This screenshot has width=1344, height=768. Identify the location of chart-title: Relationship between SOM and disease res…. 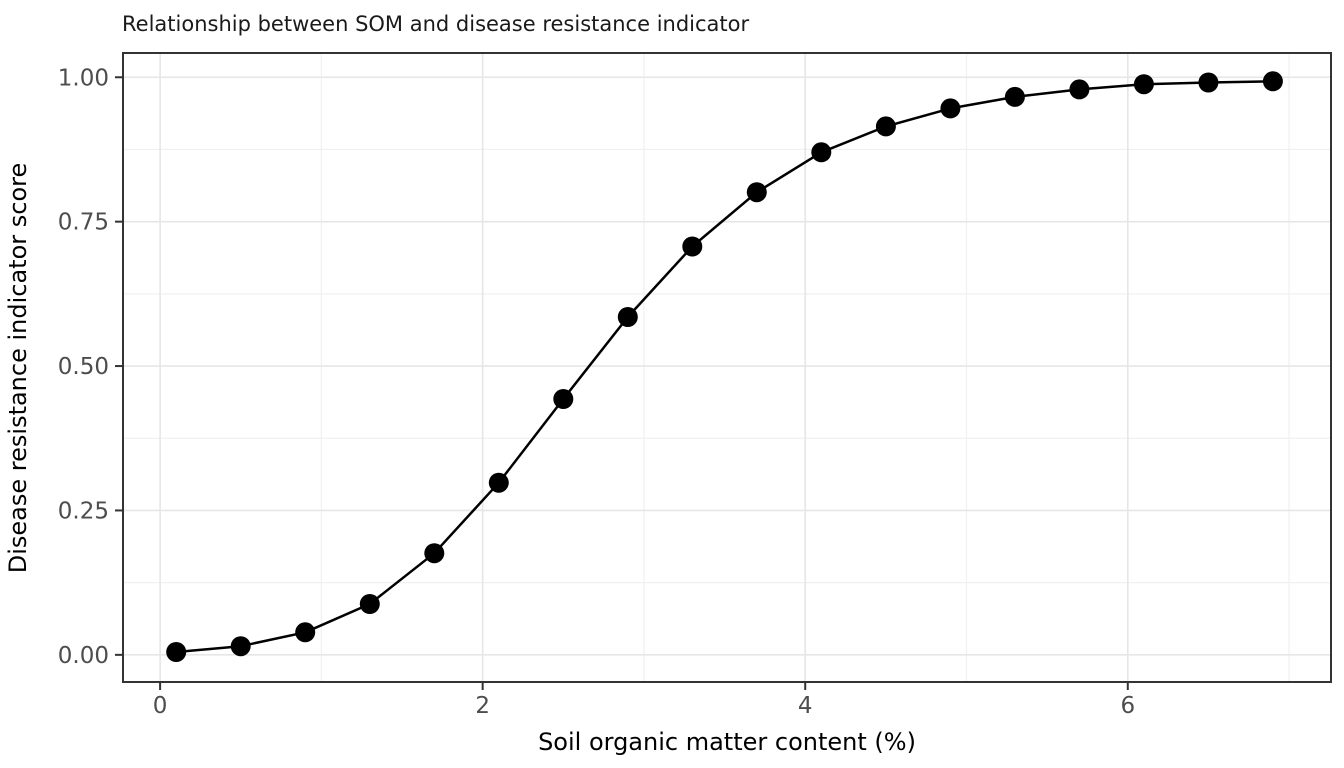
(436, 24).